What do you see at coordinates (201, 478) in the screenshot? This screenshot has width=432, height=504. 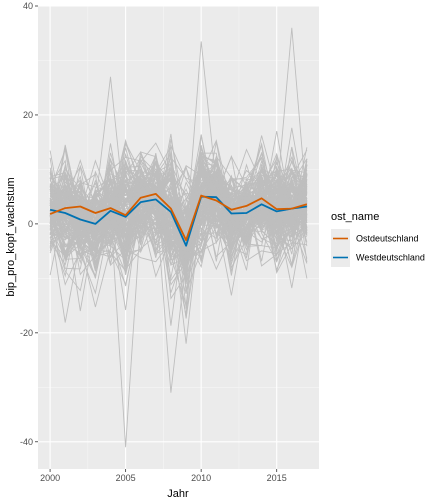 I see `x-tick-label: 2010` at bounding box center [201, 478].